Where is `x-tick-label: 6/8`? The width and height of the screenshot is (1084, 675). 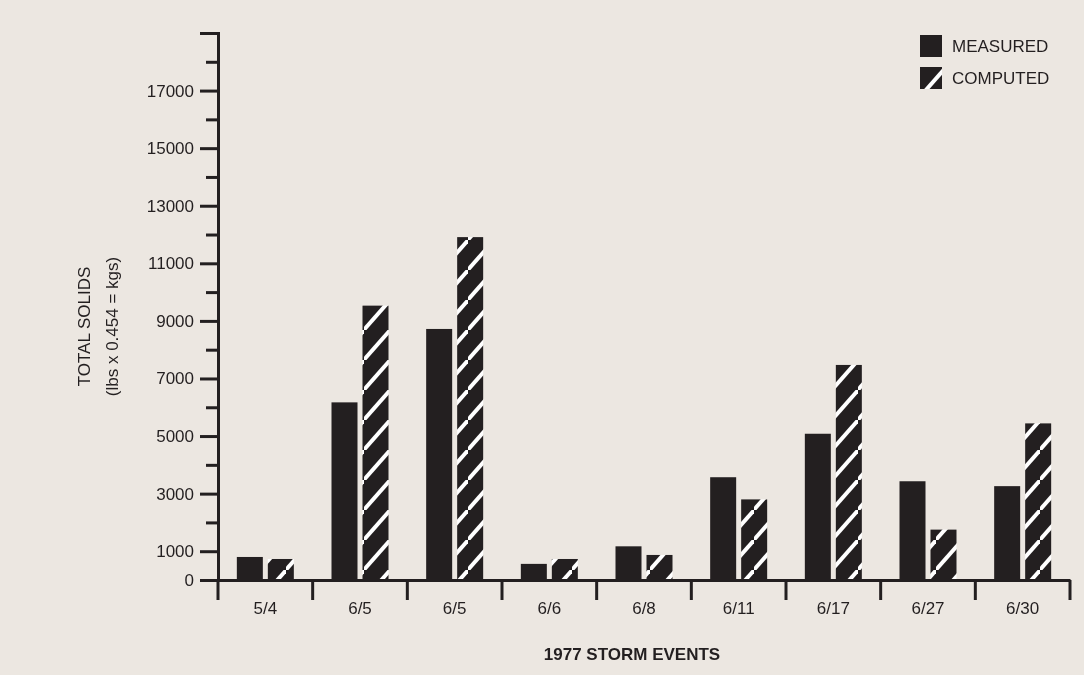
x-tick-label: 6/8 is located at coordinates (644, 609).